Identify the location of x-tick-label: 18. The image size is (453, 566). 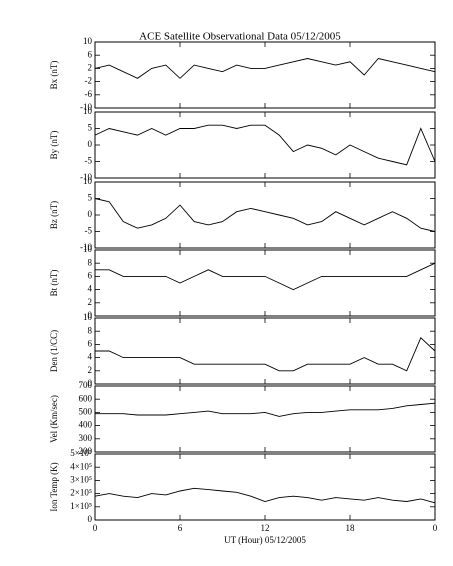
(351, 528).